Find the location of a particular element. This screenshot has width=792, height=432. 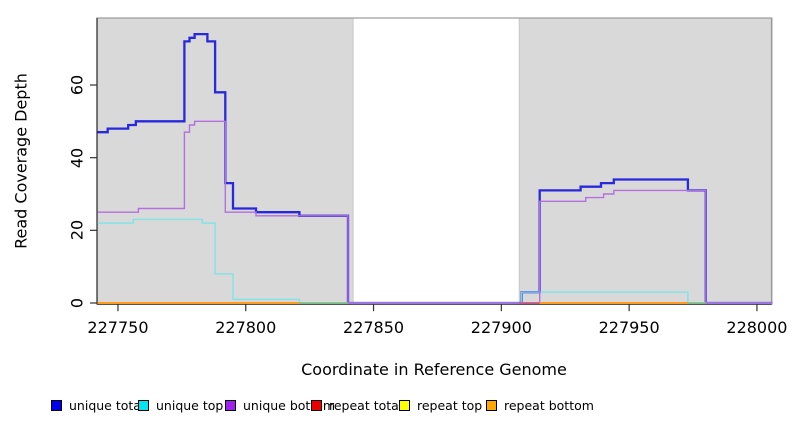

legend-label: repeat top is located at coordinates (450, 405).